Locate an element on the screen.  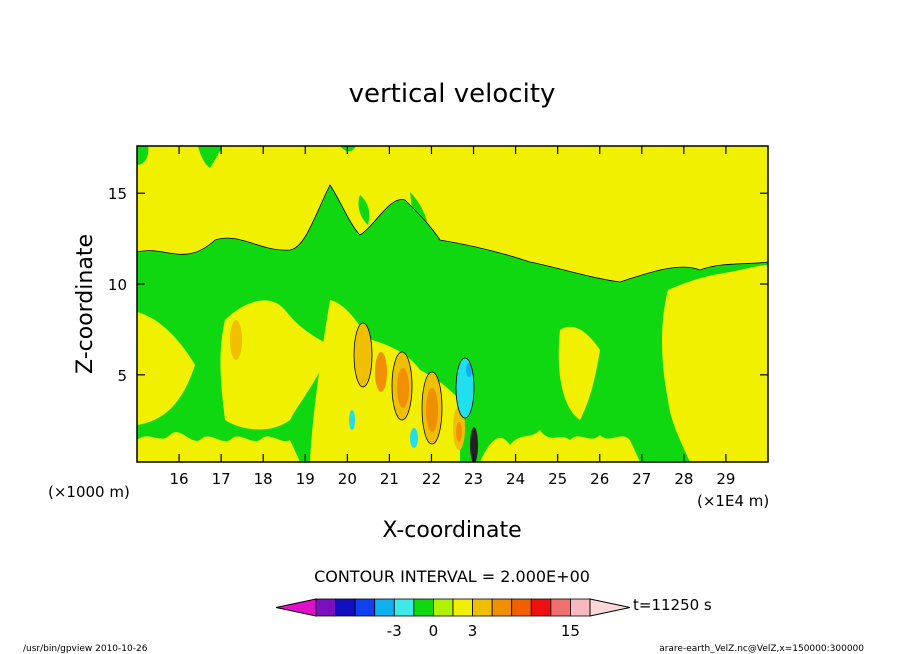
x-scale-label: (×1E4 m) is located at coordinates (733, 501).